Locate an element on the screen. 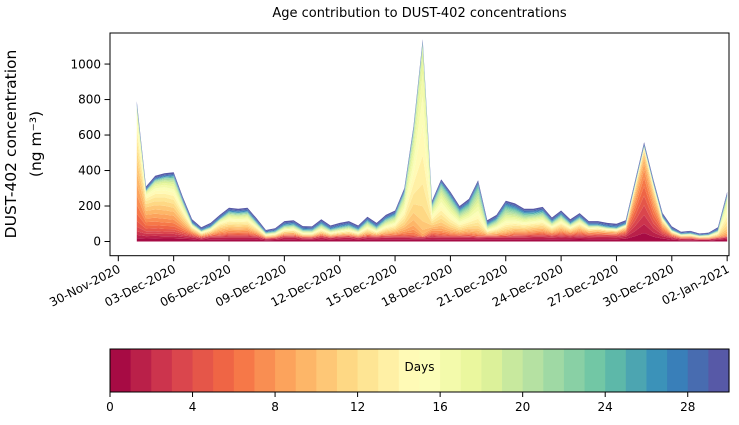  colorbar-tick-label: 12 is located at coordinates (357, 407).